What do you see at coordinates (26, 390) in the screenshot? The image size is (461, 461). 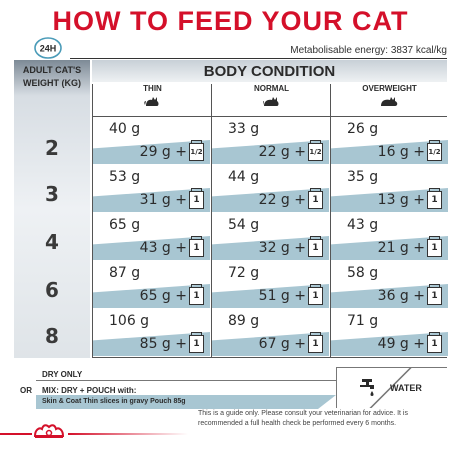 I see `legend-or: OR` at bounding box center [26, 390].